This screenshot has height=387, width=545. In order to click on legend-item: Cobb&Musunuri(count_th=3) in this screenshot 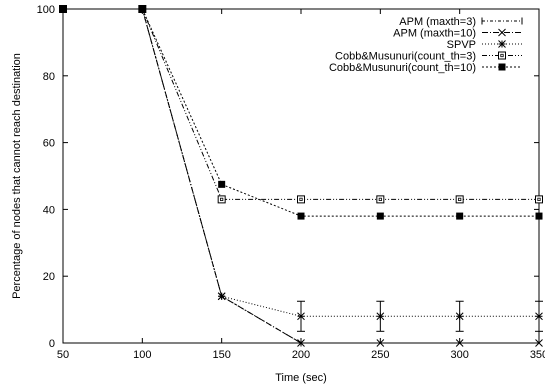, I will do `click(428, 57)`.